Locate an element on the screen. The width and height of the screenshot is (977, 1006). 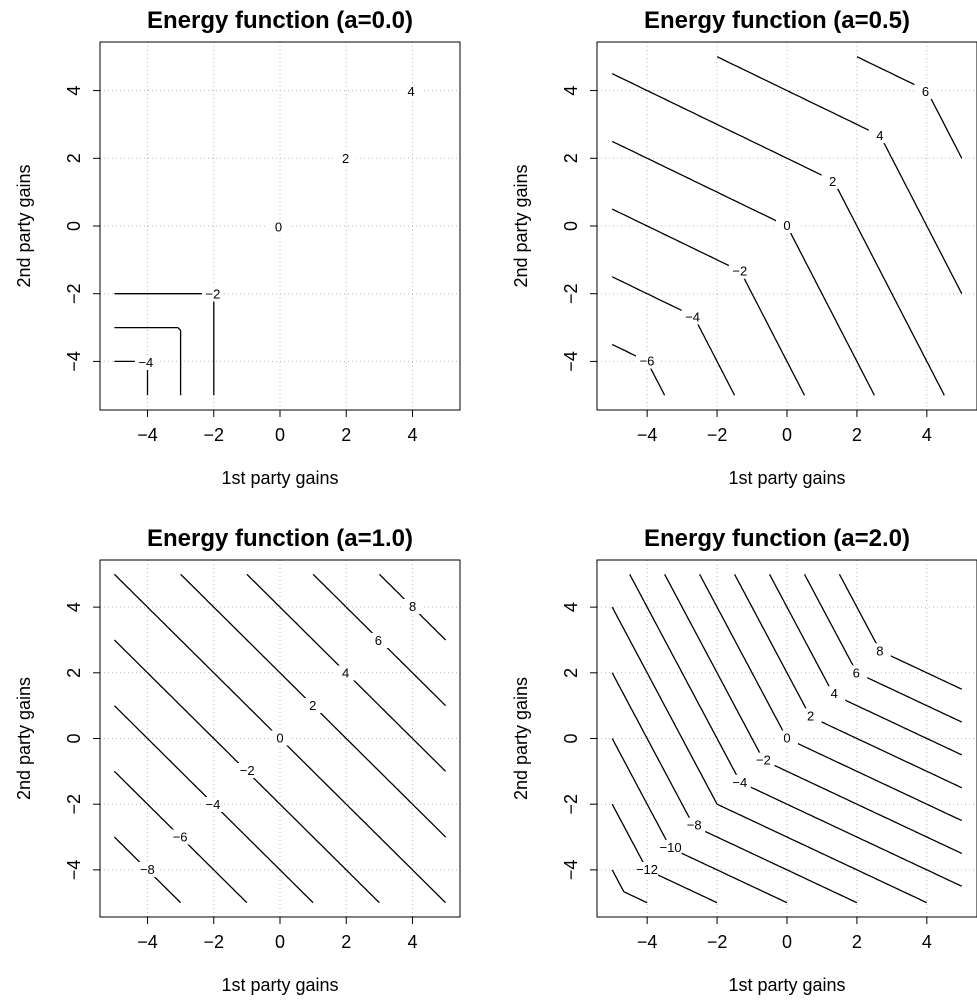
contour-label: −8 is located at coordinates (147, 869).